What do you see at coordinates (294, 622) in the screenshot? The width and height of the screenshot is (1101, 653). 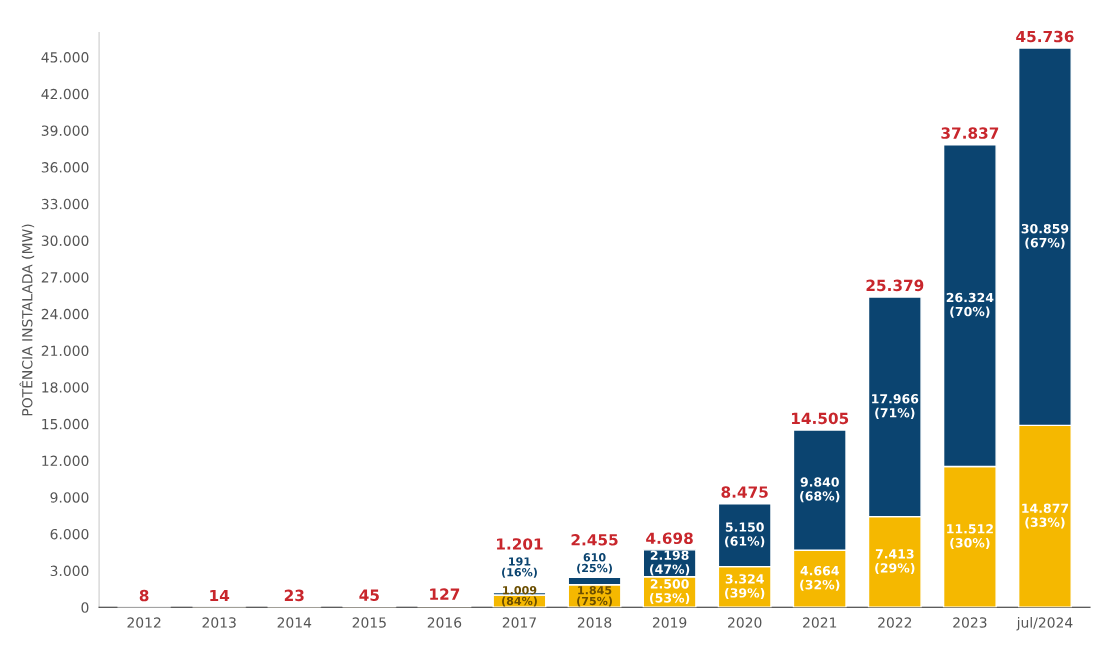 I see `x-tick-label: 2014` at bounding box center [294, 622].